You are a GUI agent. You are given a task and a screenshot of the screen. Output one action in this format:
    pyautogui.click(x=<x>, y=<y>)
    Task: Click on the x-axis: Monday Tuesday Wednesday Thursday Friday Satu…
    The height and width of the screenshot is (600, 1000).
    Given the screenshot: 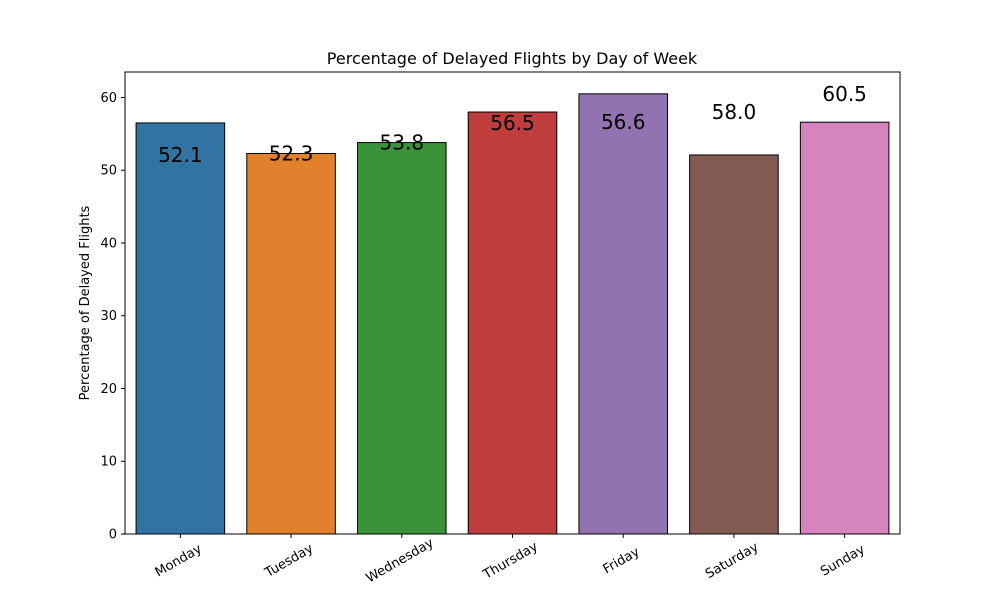 What is the action you would take?
    pyautogui.click(x=510, y=560)
    